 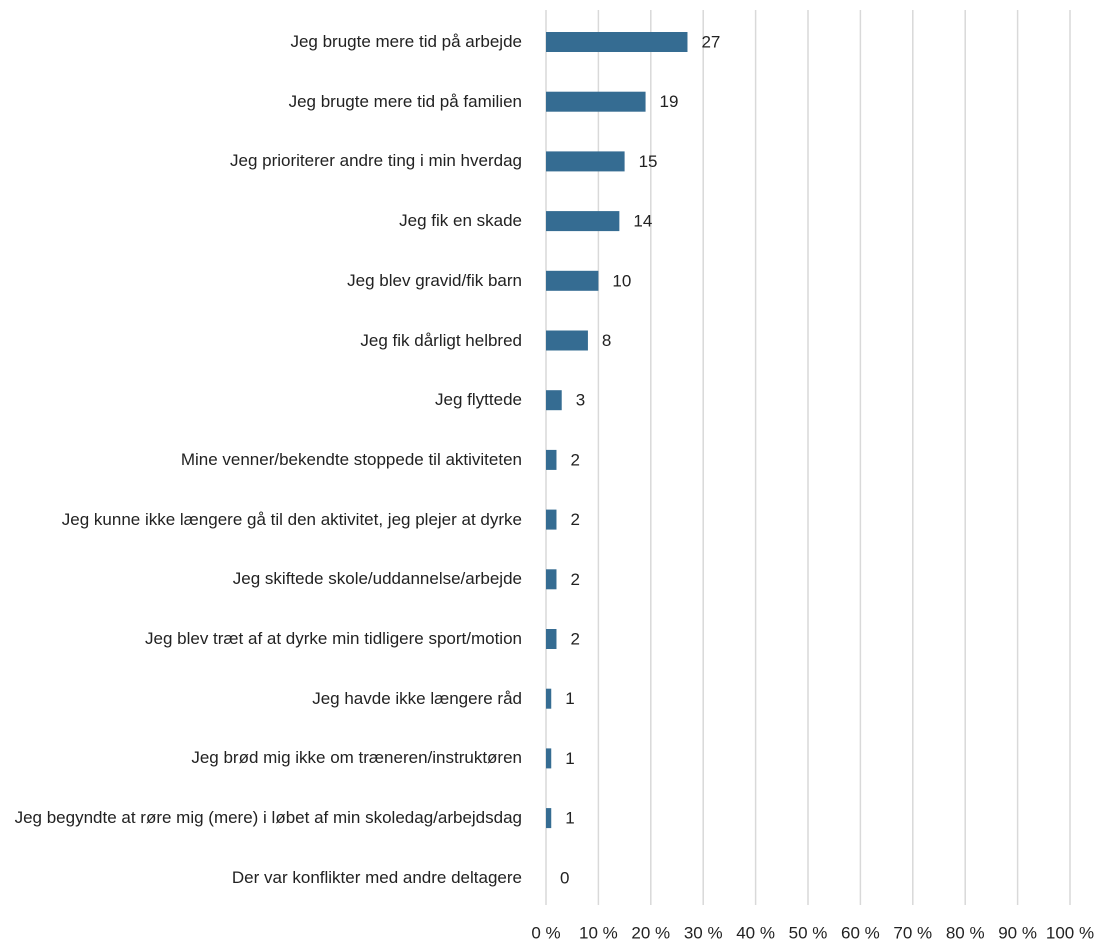 What do you see at coordinates (860, 932) in the screenshot?
I see `x-tick-label: 60 %` at bounding box center [860, 932].